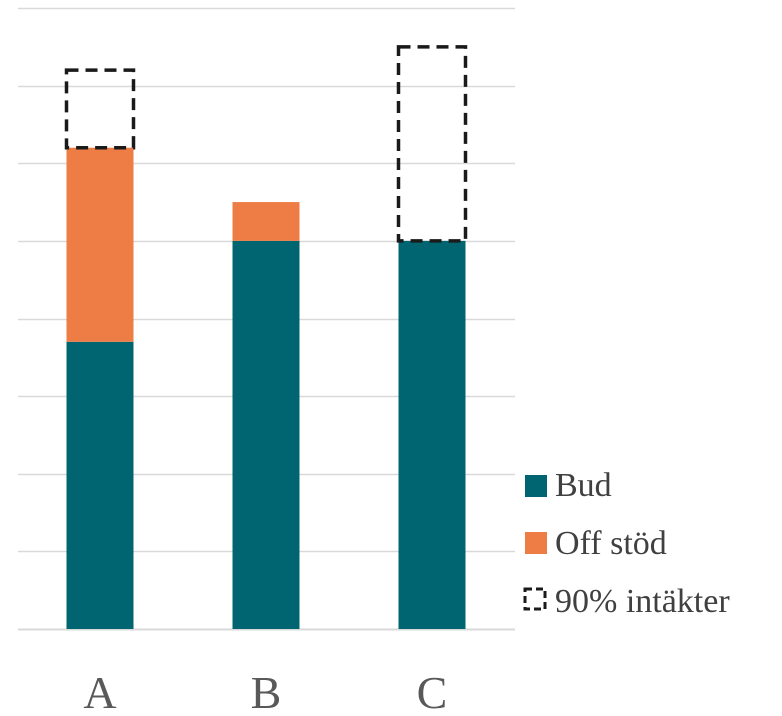 The image size is (782, 716). I want to click on legend-swatch-90-intakter, so click(535, 599).